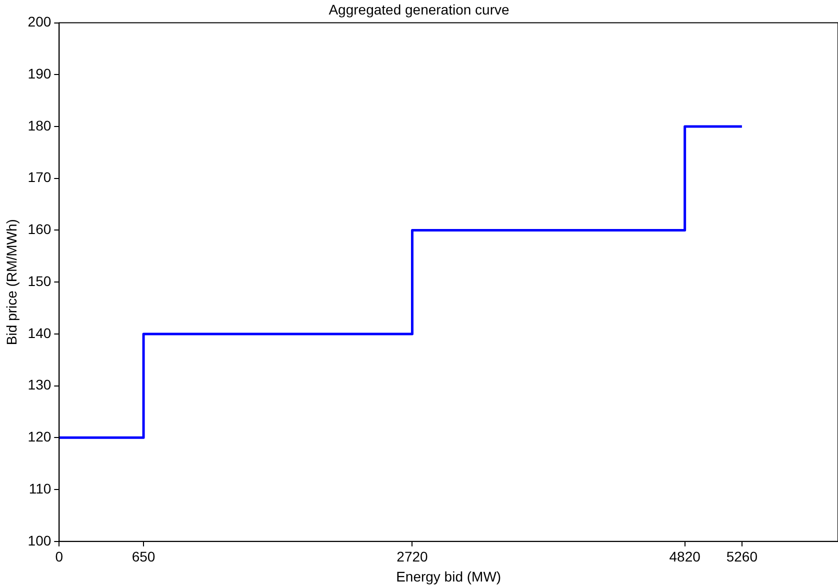 The image size is (838, 586). Describe the element at coordinates (449, 576) in the screenshot. I see `x-axis-title: Energy bid (MW)` at that location.